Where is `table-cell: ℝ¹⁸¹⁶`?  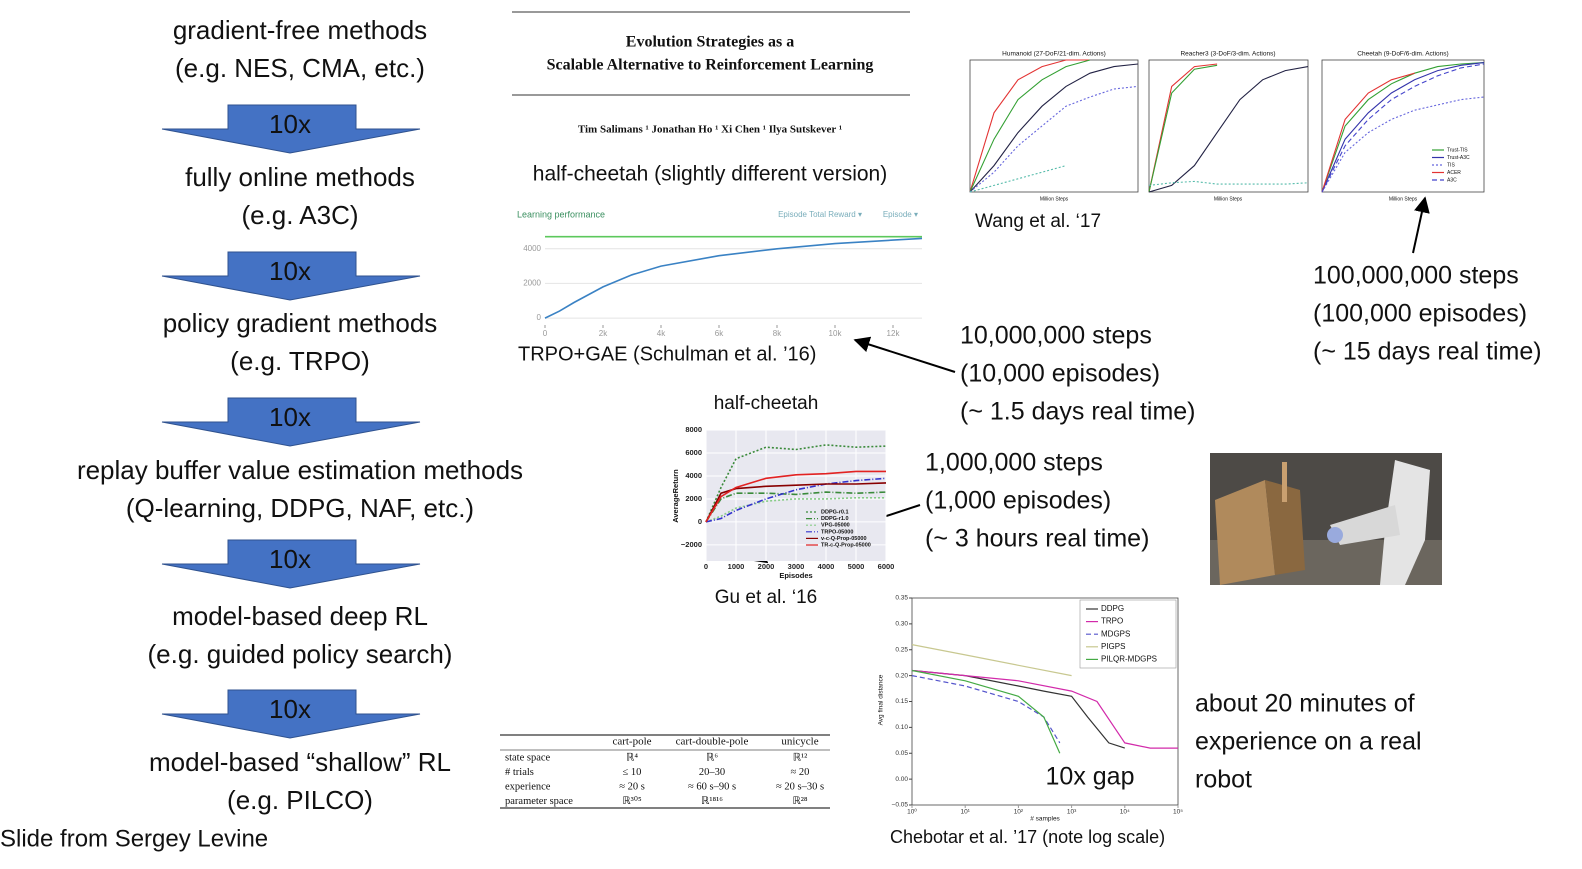
table-cell: ℝ¹⁸¹⁶ is located at coordinates (712, 801).